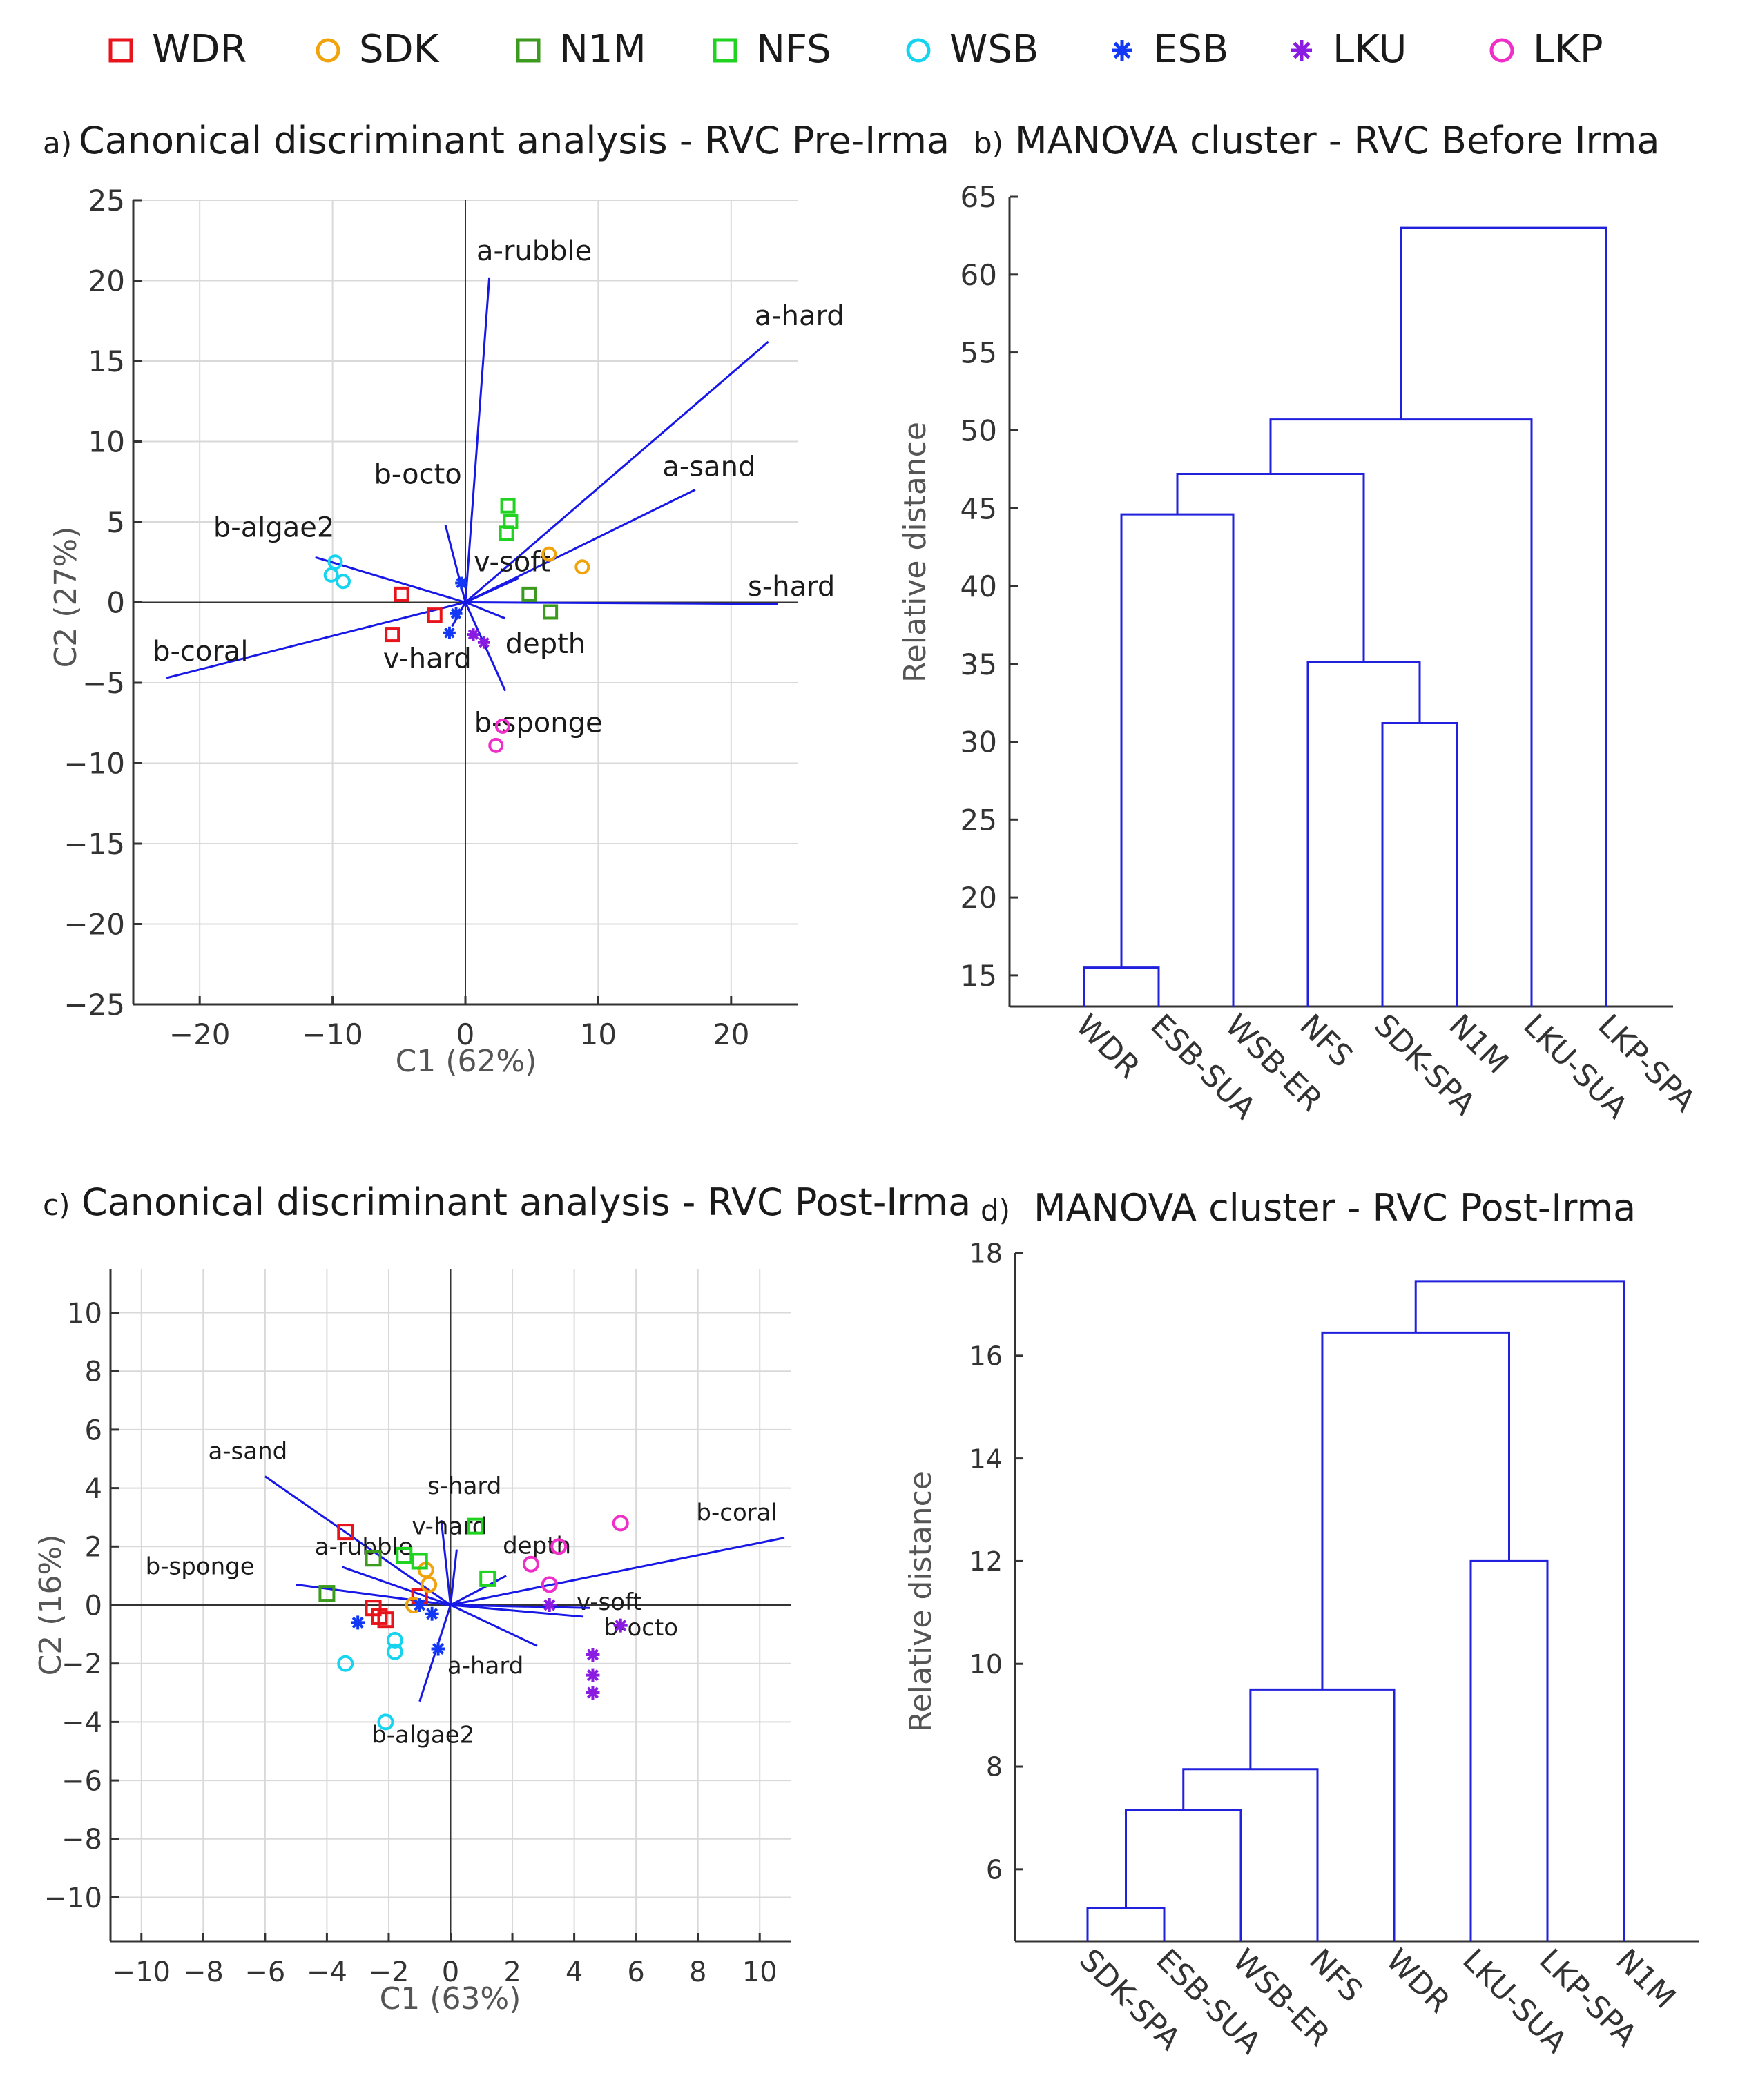 The height and width of the screenshot is (2100, 1738). What do you see at coordinates (799, 316) in the screenshot?
I see `vector-label-a-a-hard: a-hard` at bounding box center [799, 316].